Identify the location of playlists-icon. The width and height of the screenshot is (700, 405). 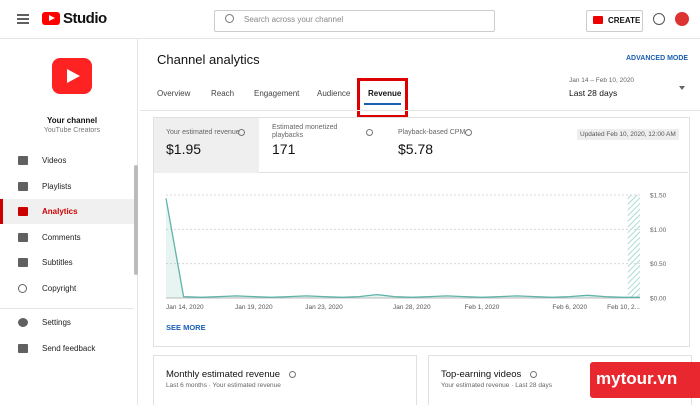
(23, 186).